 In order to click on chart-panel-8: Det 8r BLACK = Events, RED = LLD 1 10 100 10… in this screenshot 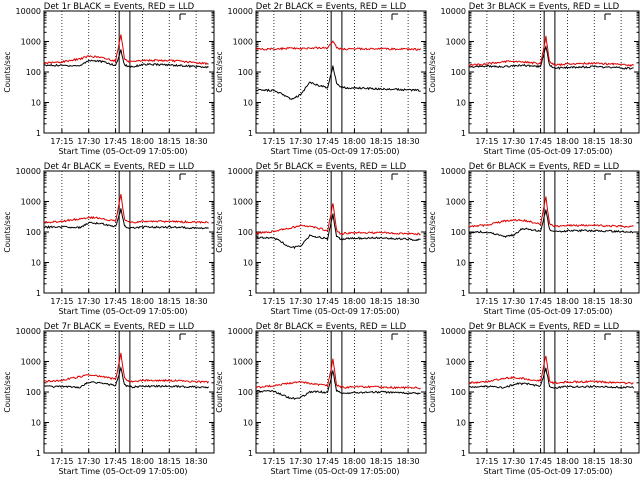, I will do `click(321, 399)`.